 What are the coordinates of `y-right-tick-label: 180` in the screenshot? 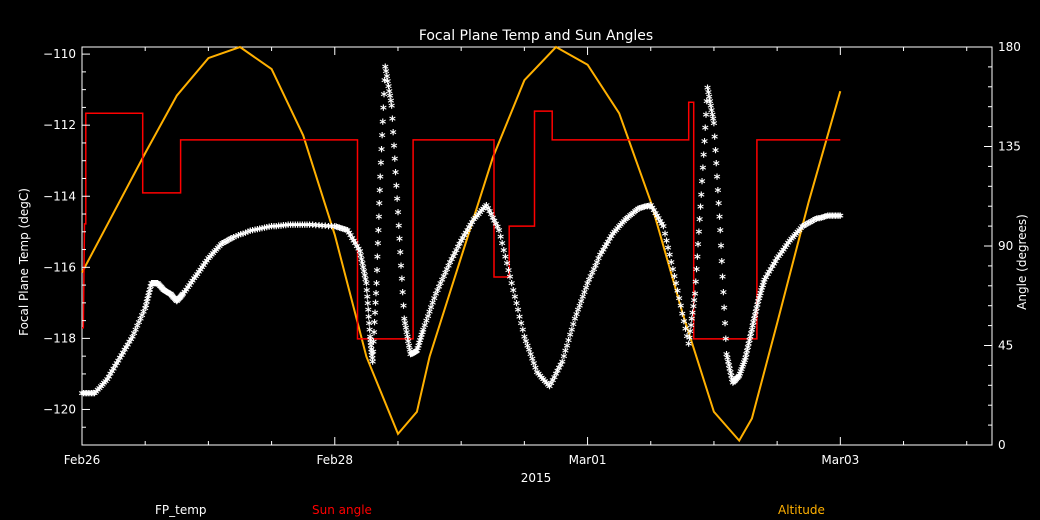 It's located at (1009, 47).